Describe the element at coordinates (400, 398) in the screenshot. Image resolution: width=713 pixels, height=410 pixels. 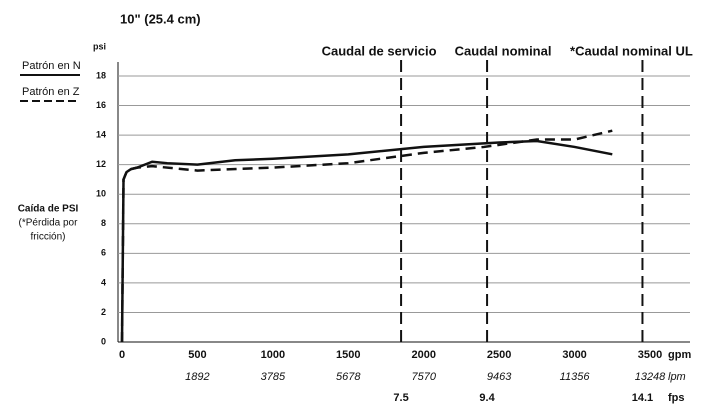
I see `fps-label: 7.5` at that location.